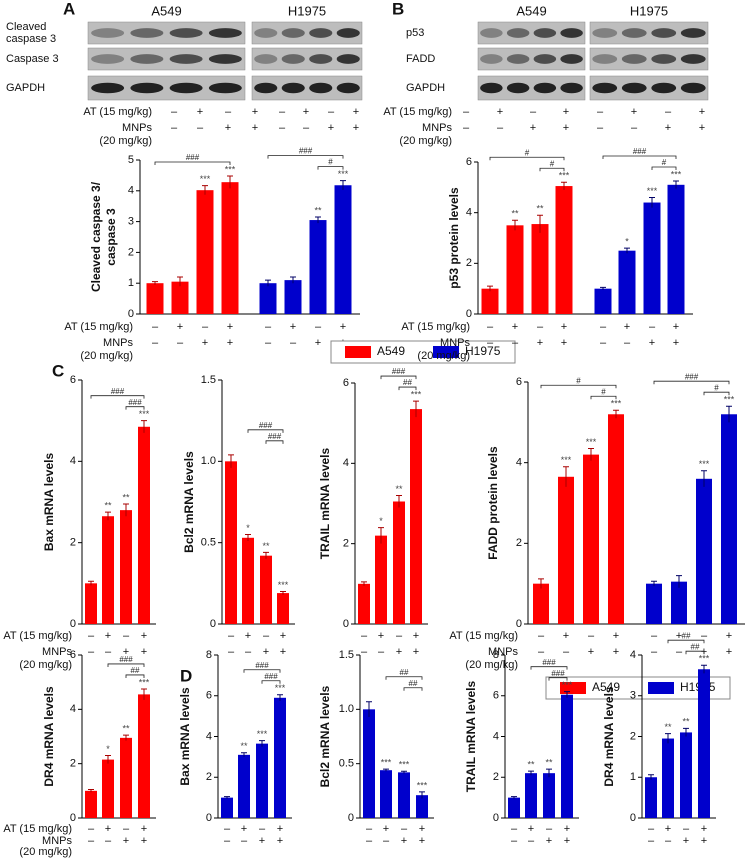 The height and width of the screenshot is (858, 751). I want to click on treatment-label: (20 mg/kg), so click(425, 141).